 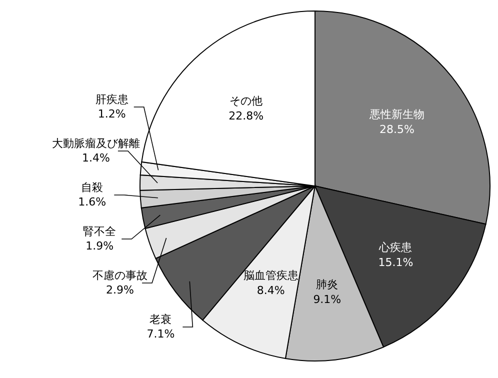 I want to click on slice-label: その他, so click(x=246, y=101).